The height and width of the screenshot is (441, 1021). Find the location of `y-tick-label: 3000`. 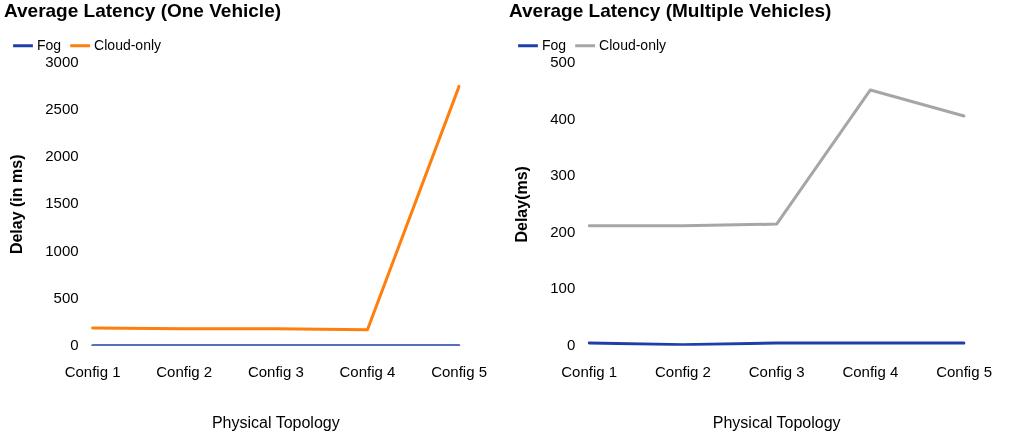

y-tick-label: 3000 is located at coordinates (62, 61).